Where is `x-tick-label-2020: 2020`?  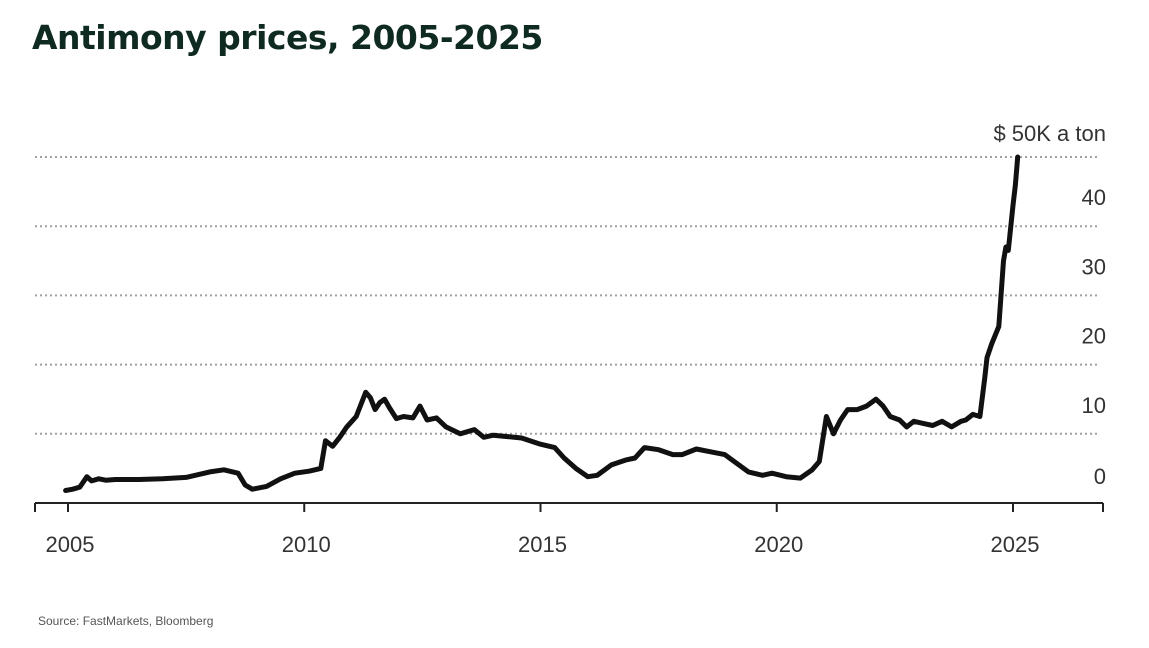 x-tick-label-2020: 2020 is located at coordinates (778, 544).